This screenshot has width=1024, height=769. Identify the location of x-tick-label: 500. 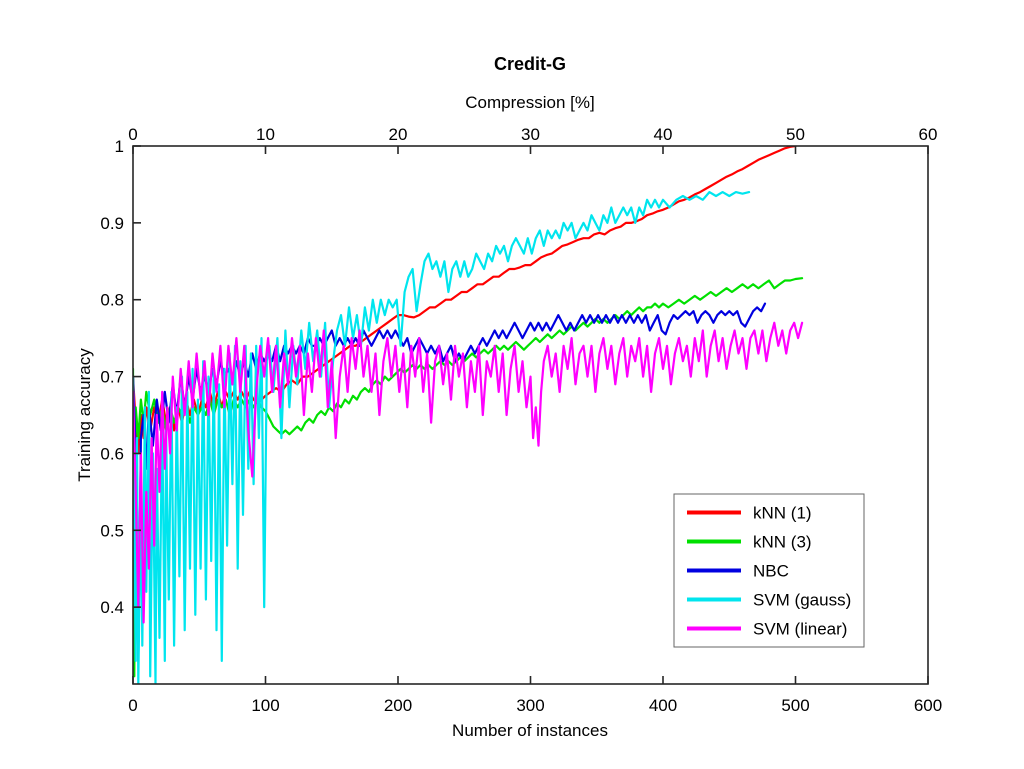
(795, 705).